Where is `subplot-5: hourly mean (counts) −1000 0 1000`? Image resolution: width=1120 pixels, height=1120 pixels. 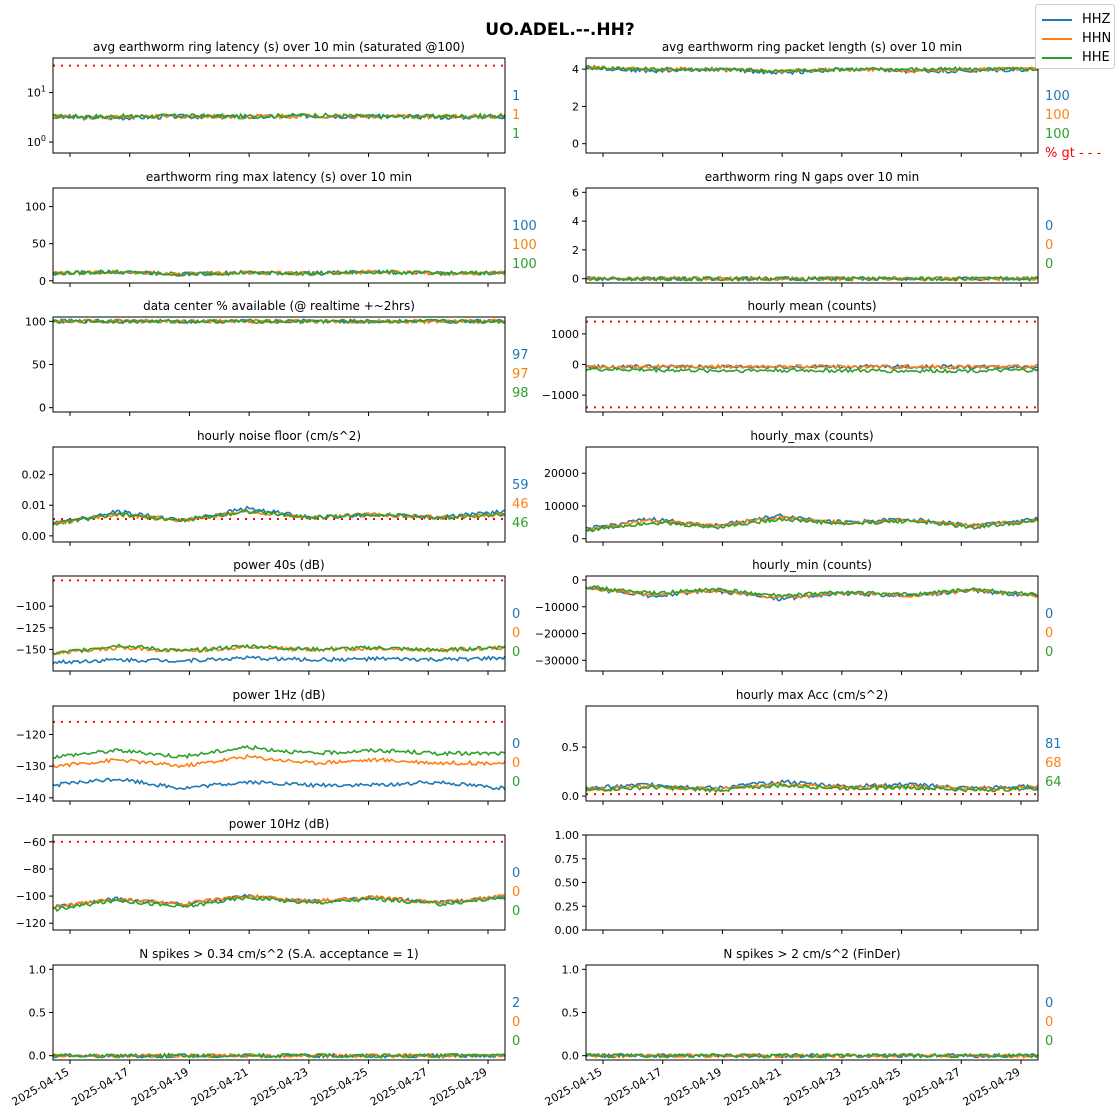 subplot-5: hourly mean (counts) −1000 0 1000 is located at coordinates (790, 357).